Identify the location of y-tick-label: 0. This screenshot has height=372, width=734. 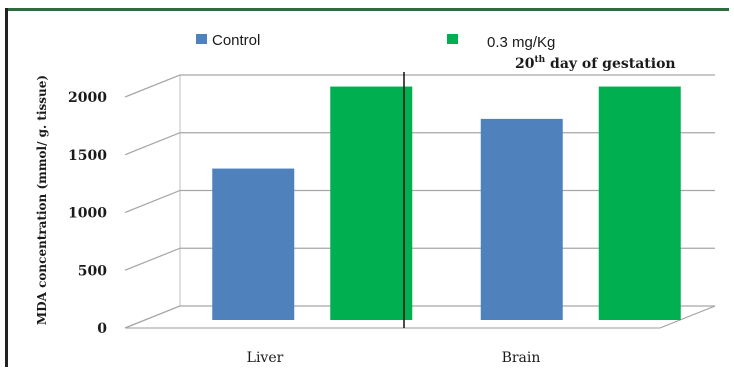
(102, 329).